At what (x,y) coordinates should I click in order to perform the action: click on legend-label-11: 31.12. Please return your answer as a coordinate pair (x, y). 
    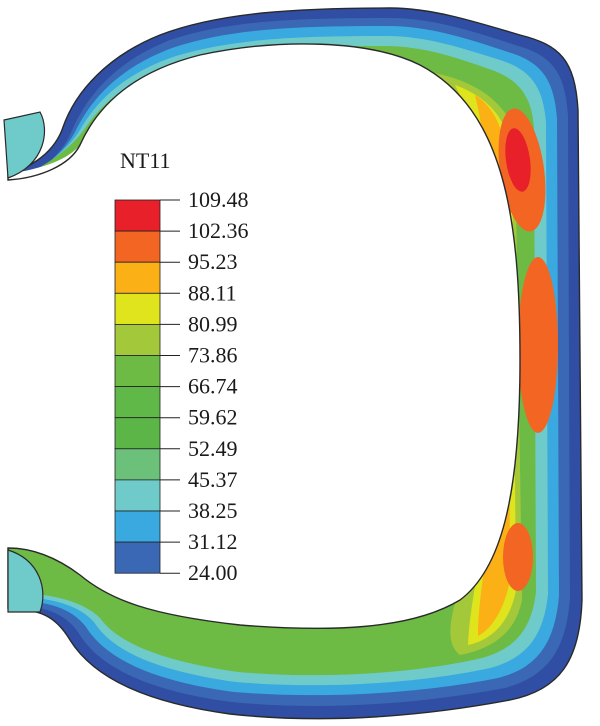
    Looking at the image, I should click on (213, 541).